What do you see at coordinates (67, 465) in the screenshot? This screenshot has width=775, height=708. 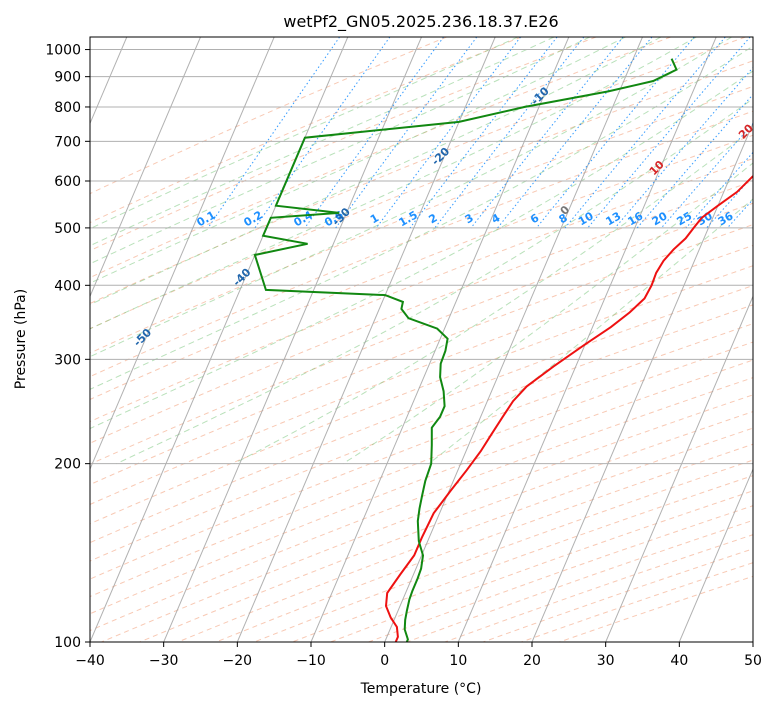 I see `y-tick-label: 200` at bounding box center [67, 465].